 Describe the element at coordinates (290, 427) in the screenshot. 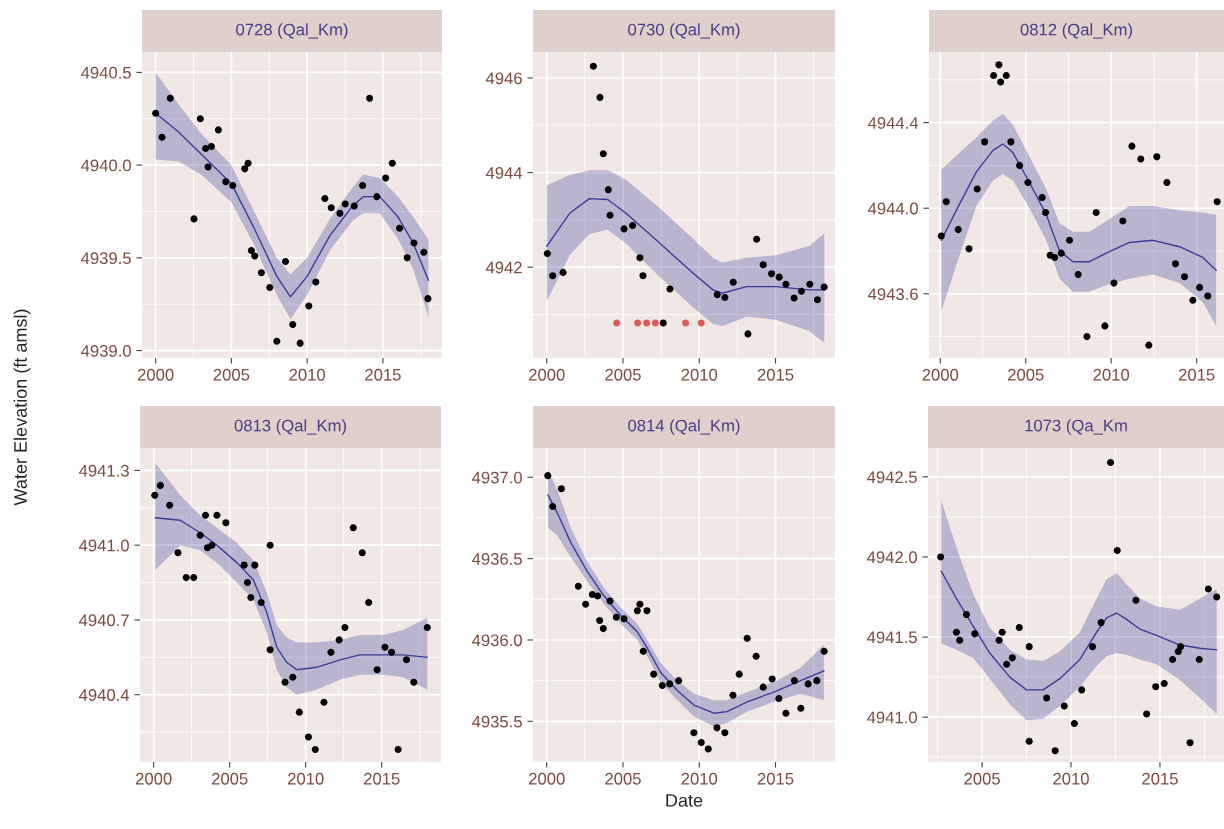

I see `chart-title: 0813 (Qal_Km)` at that location.